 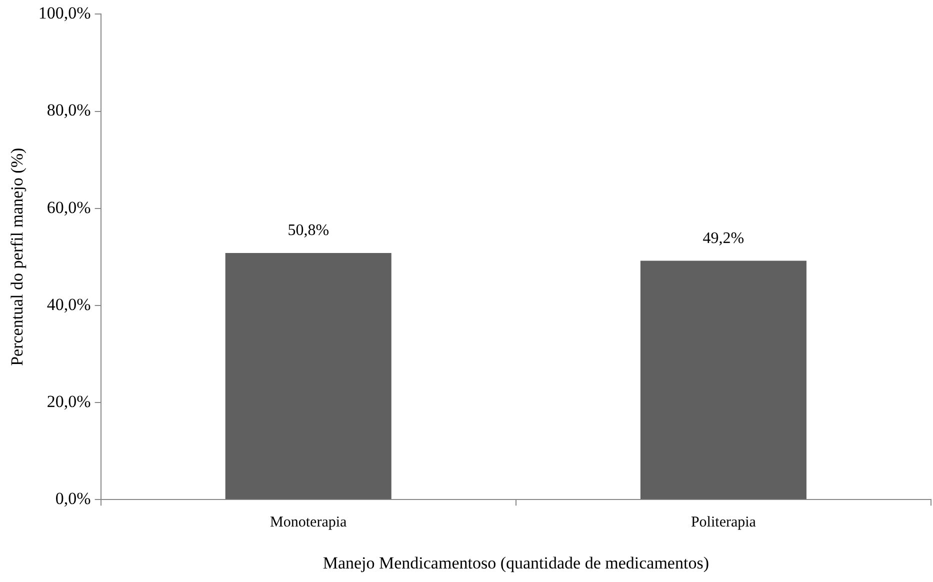 What do you see at coordinates (68, 401) in the screenshot?
I see `y-tick-label: 20,0%` at bounding box center [68, 401].